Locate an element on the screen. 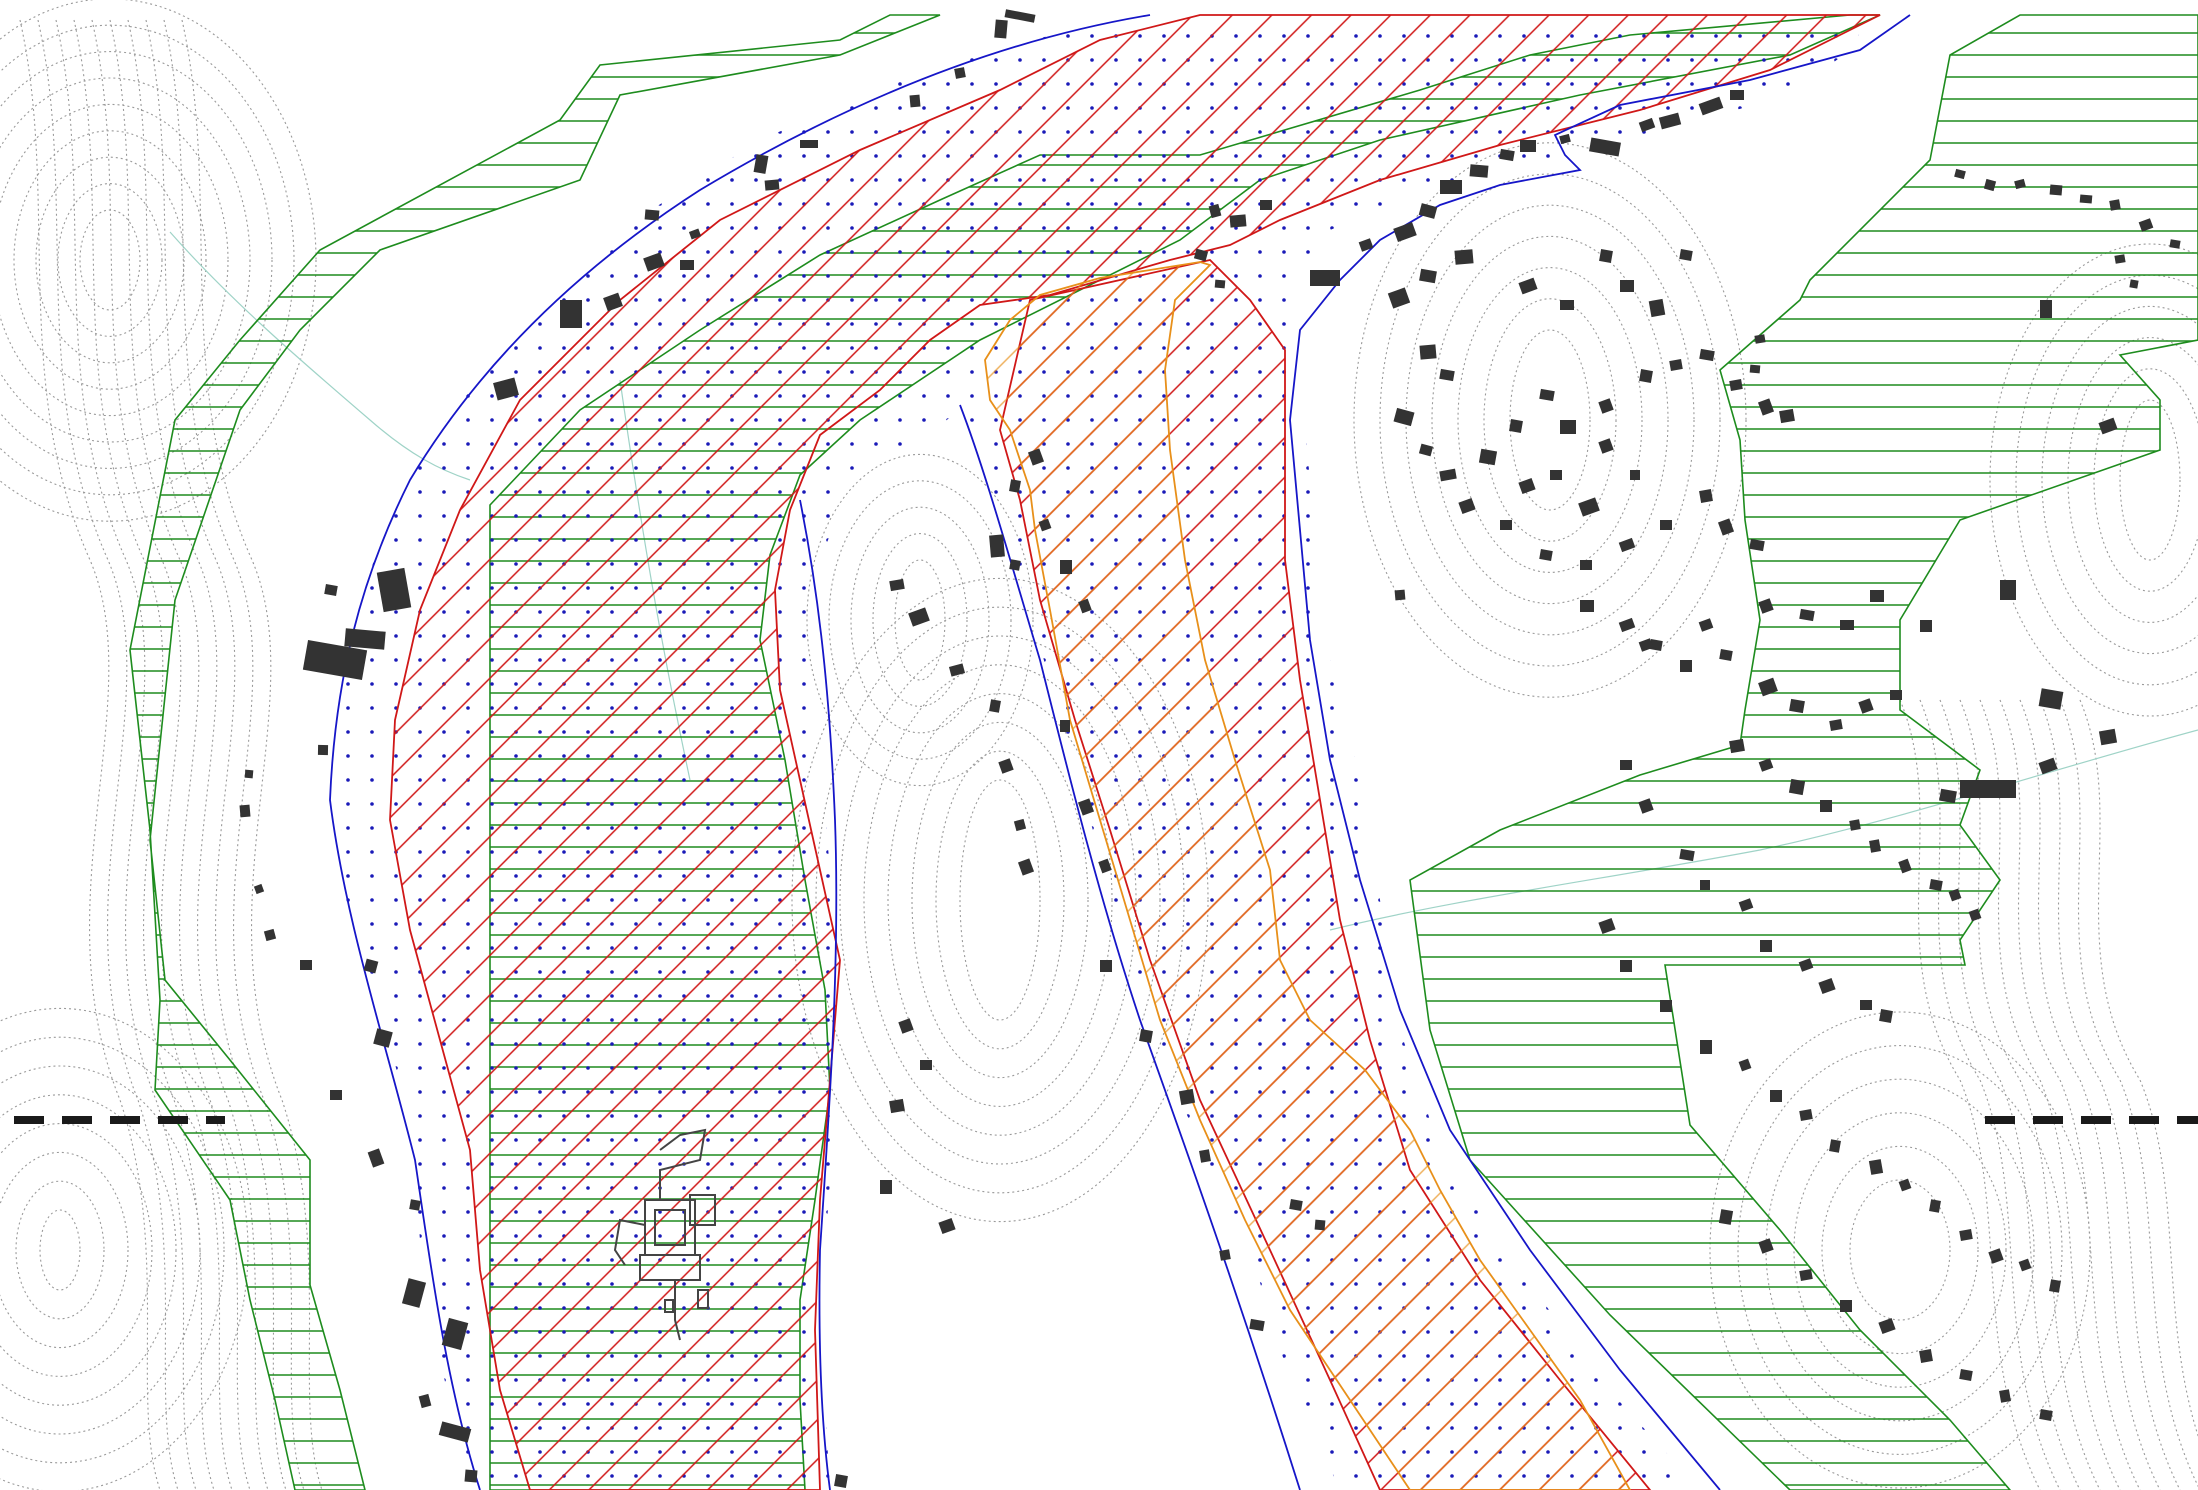 The image size is (2198, 1490). central-blue-boundary is located at coordinates (1130, 947).